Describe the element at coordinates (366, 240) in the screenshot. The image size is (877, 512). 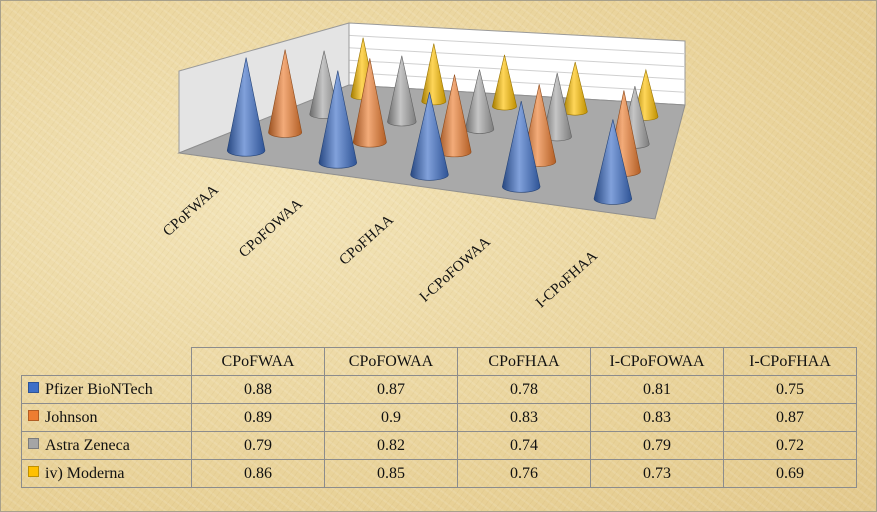
I see `category-label: CPoFHAA` at that location.